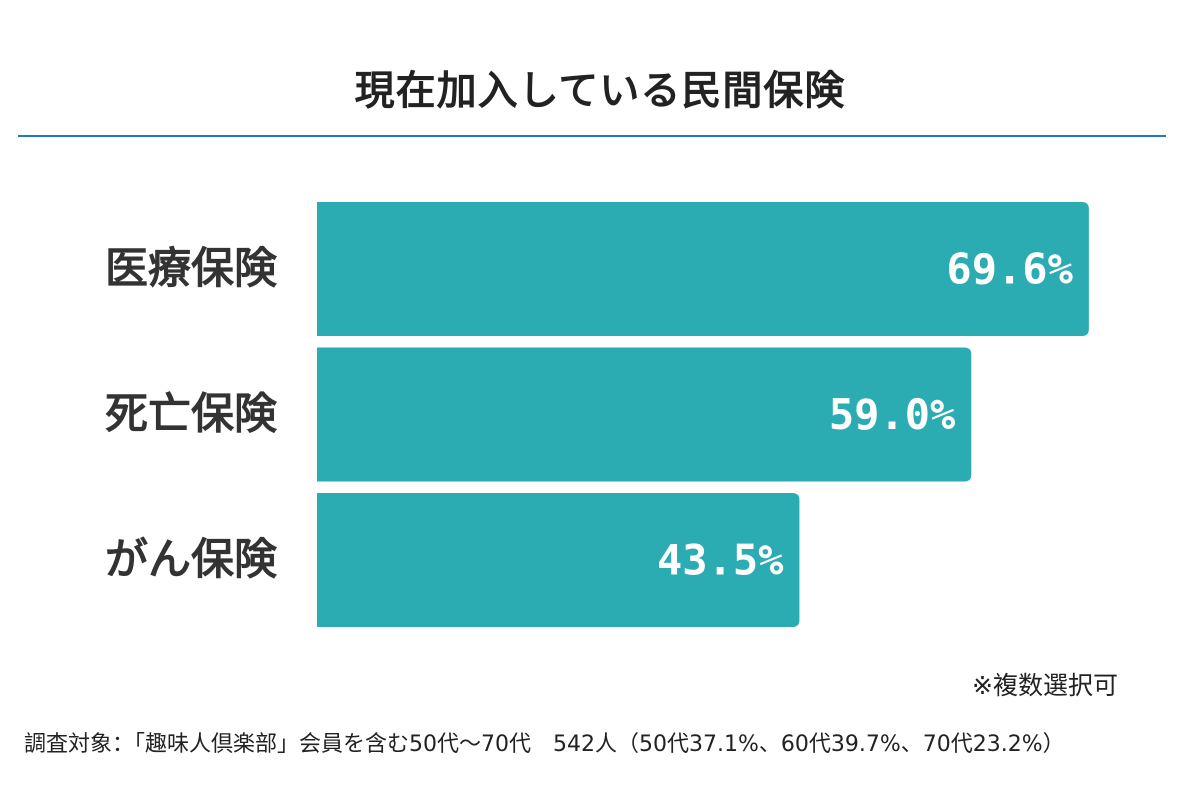 The width and height of the screenshot is (1200, 800). What do you see at coordinates (191, 560) in the screenshot?
I see `category-label-3: がん保険` at bounding box center [191, 560].